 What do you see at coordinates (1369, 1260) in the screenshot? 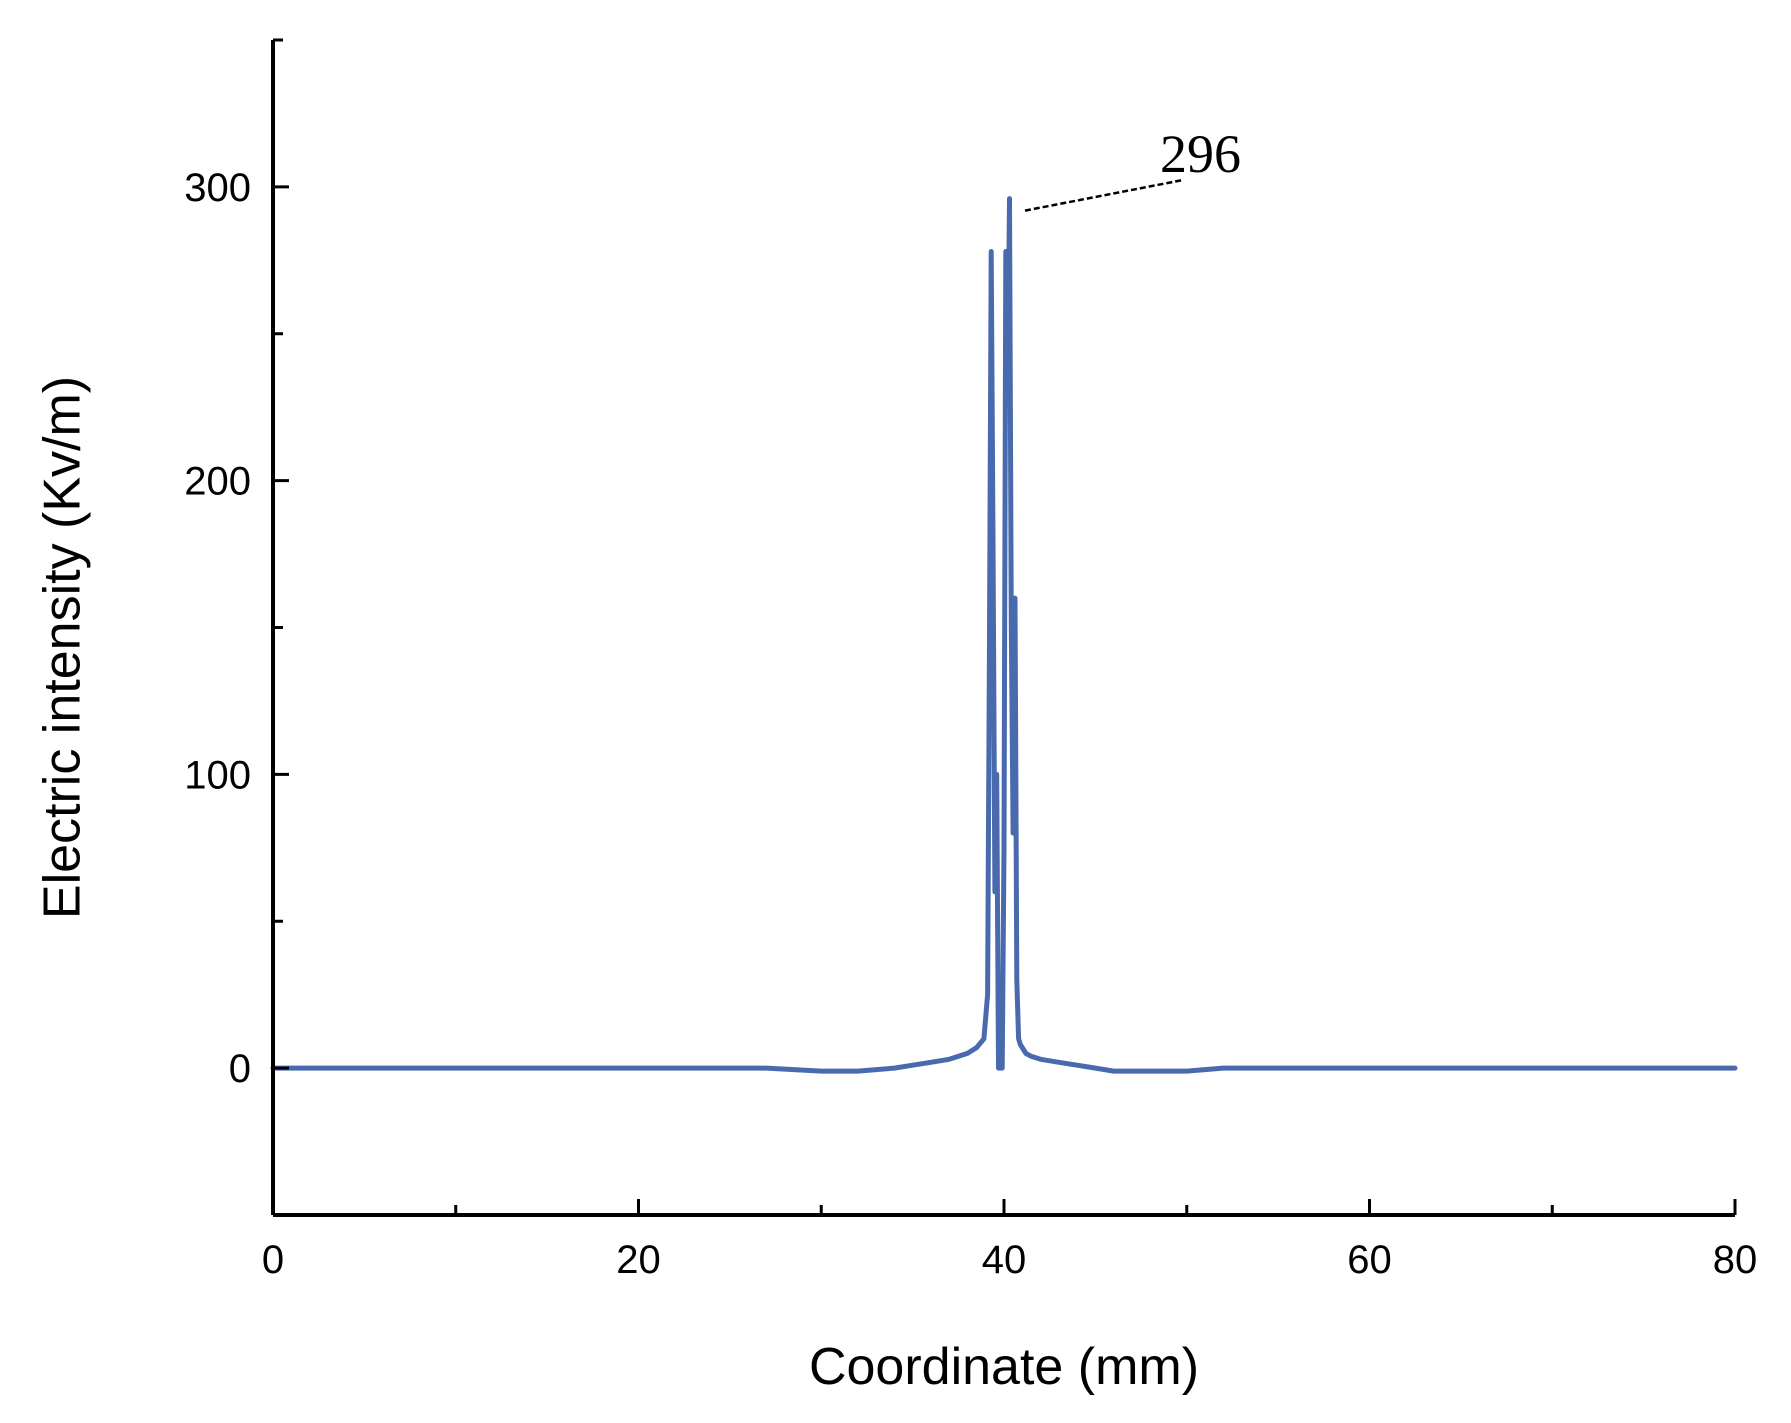
I see `x-tick-label: 60` at bounding box center [1369, 1260].